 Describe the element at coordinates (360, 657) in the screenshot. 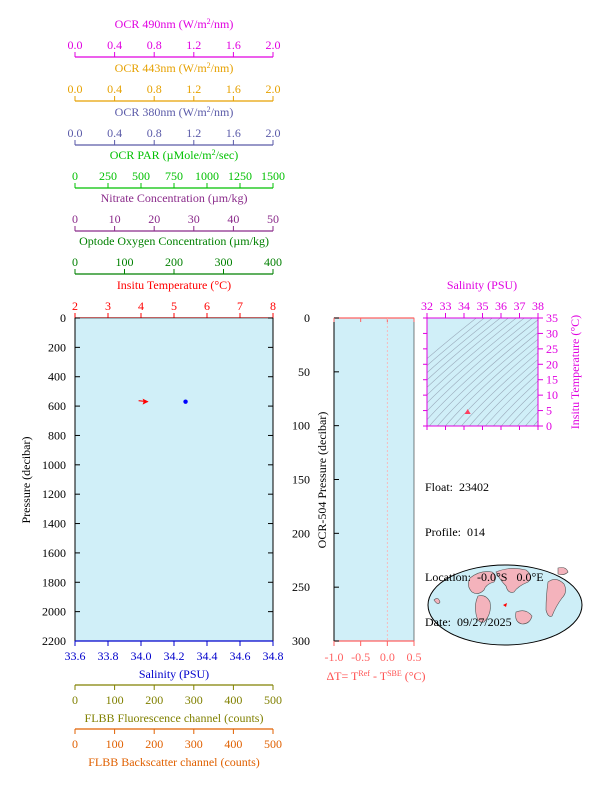

I see `ocr504-xtick-label: -0.5` at that location.